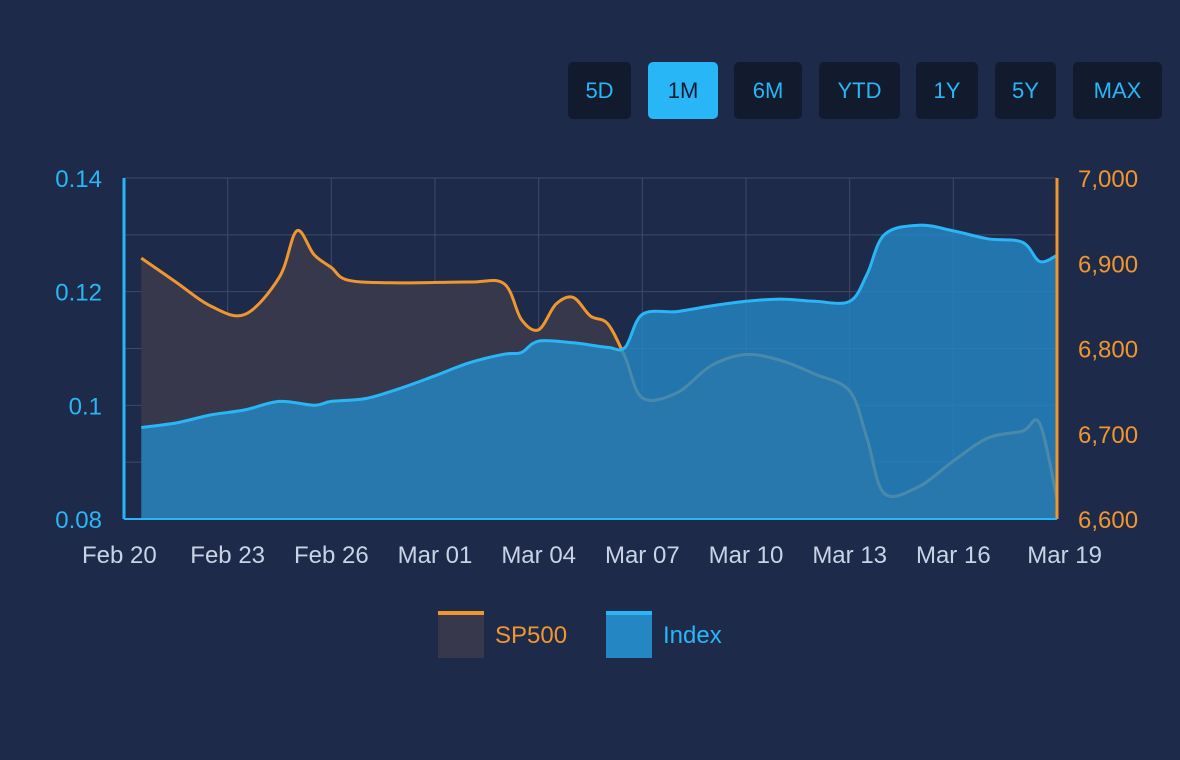  Describe the element at coordinates (85, 406) in the screenshot. I see `left-tick-label: 0.1` at that location.